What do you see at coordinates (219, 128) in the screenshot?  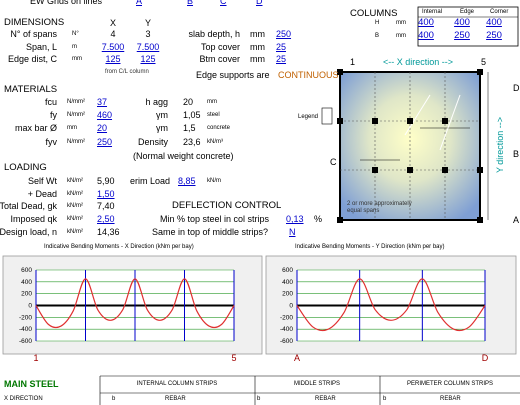 I see `unit: concrete` at bounding box center [219, 128].